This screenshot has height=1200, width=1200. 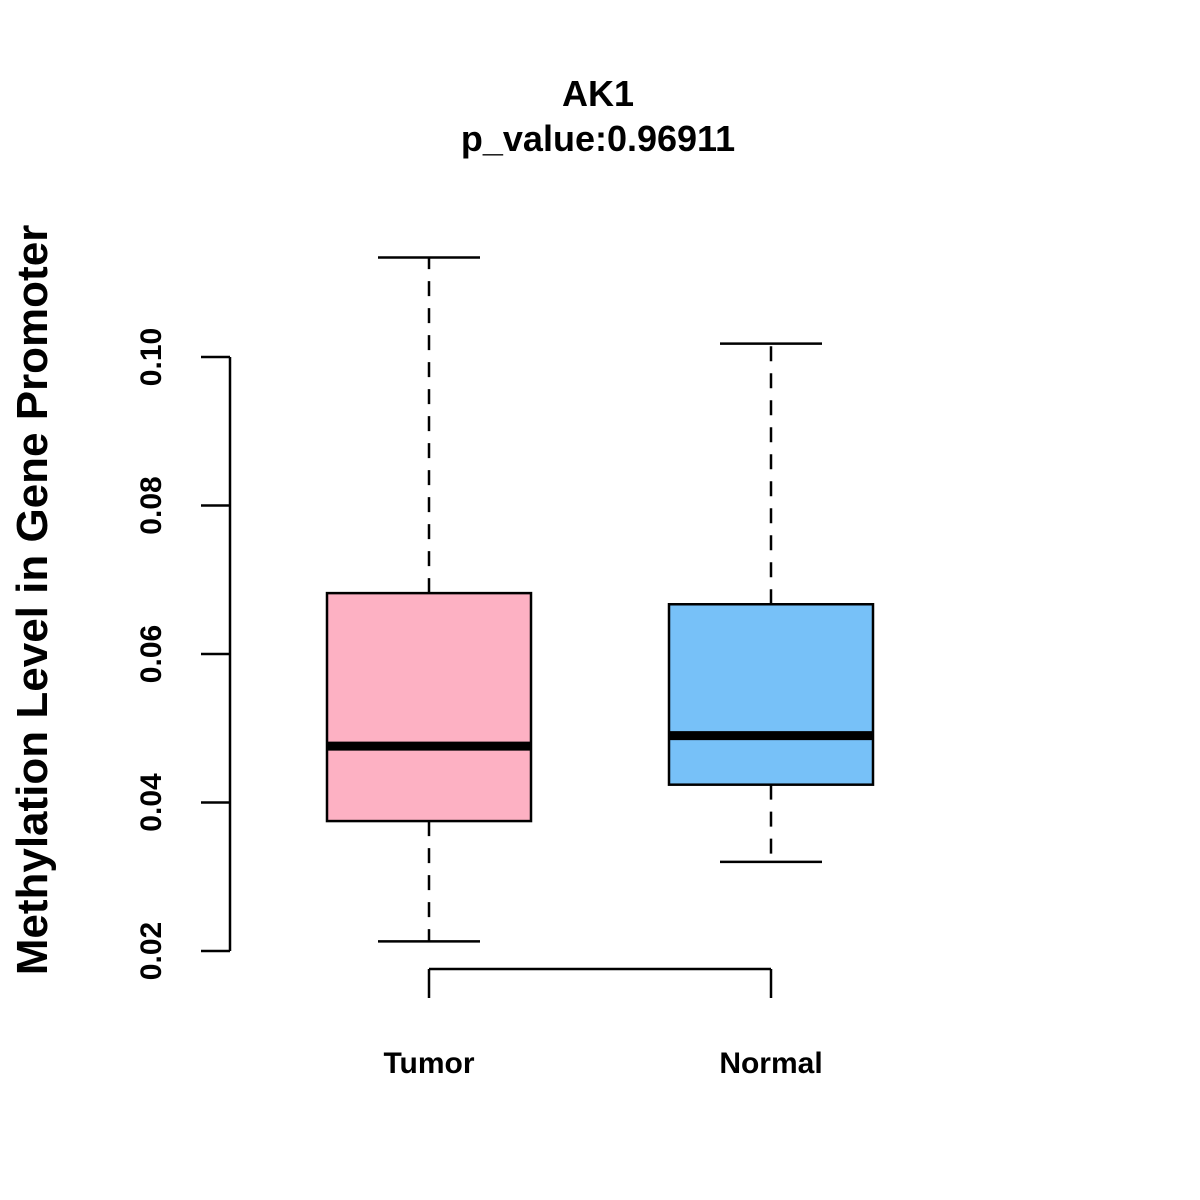 What do you see at coordinates (151, 505) in the screenshot?
I see `y-tick-label: 0.08` at bounding box center [151, 505].